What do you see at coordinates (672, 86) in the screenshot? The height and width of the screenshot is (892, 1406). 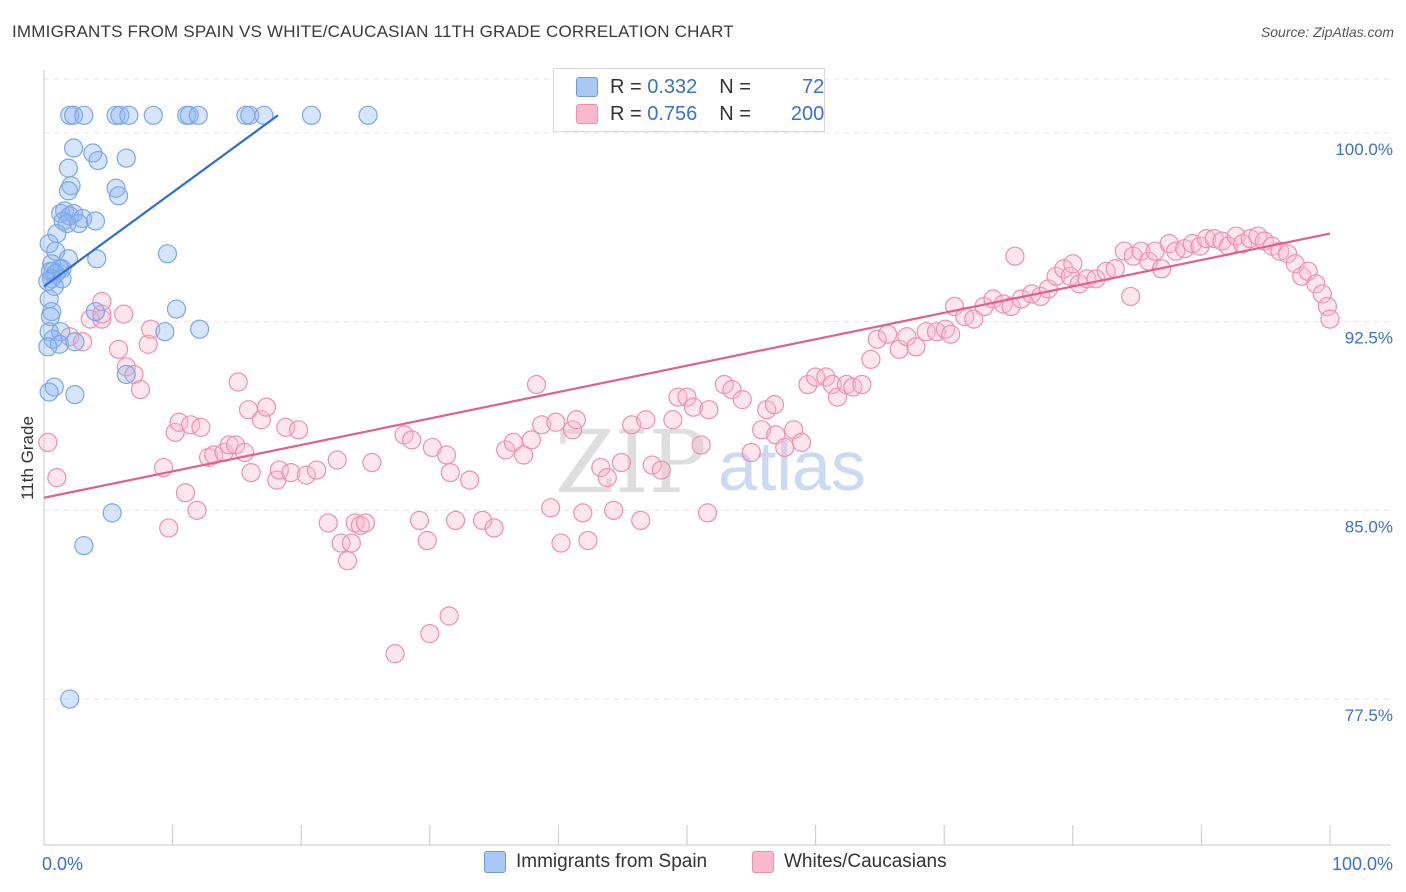 I see `legend-r-value: 0.332` at bounding box center [672, 86].